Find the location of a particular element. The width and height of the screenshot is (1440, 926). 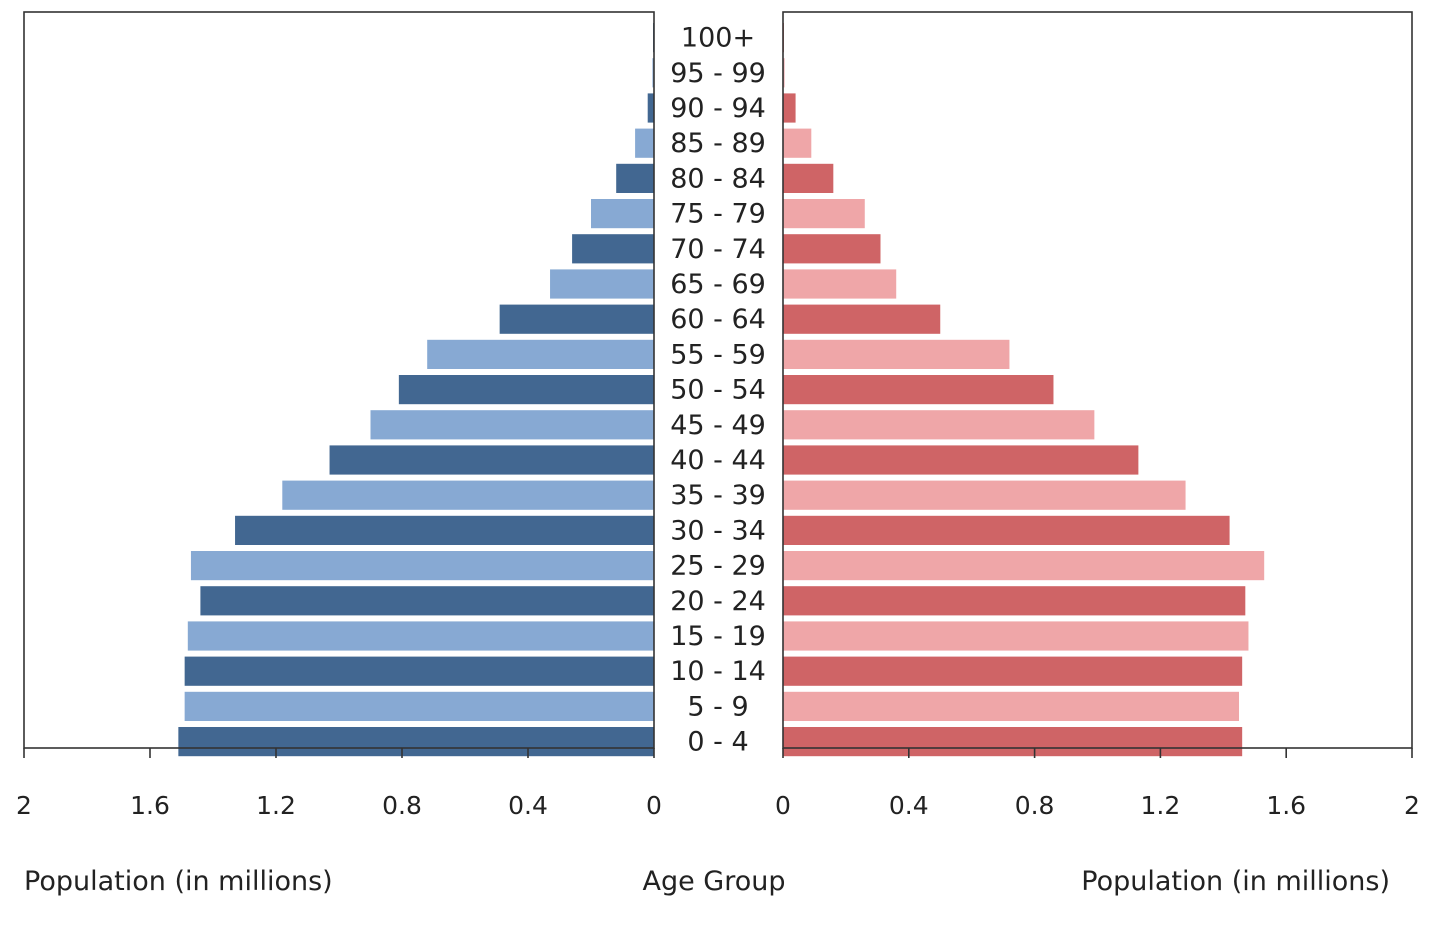

age-group-label: 0 - 4 is located at coordinates (717, 742).